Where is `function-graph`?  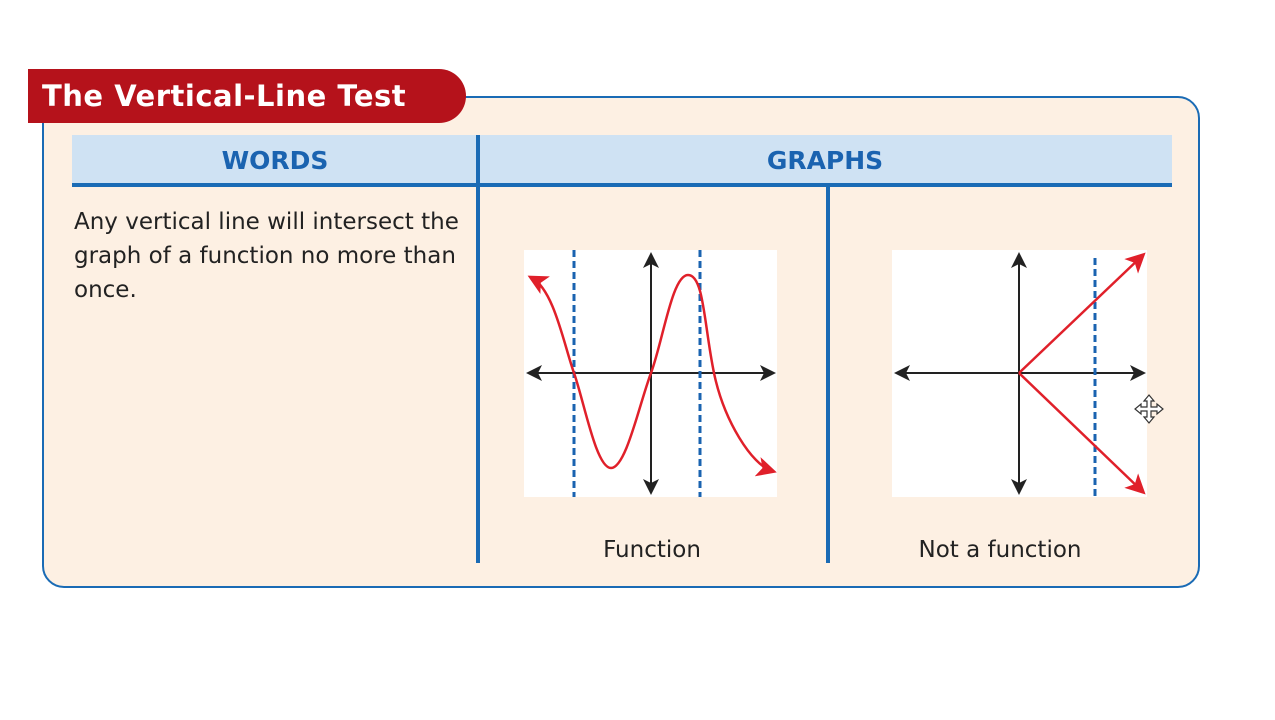 function-graph is located at coordinates (650, 373).